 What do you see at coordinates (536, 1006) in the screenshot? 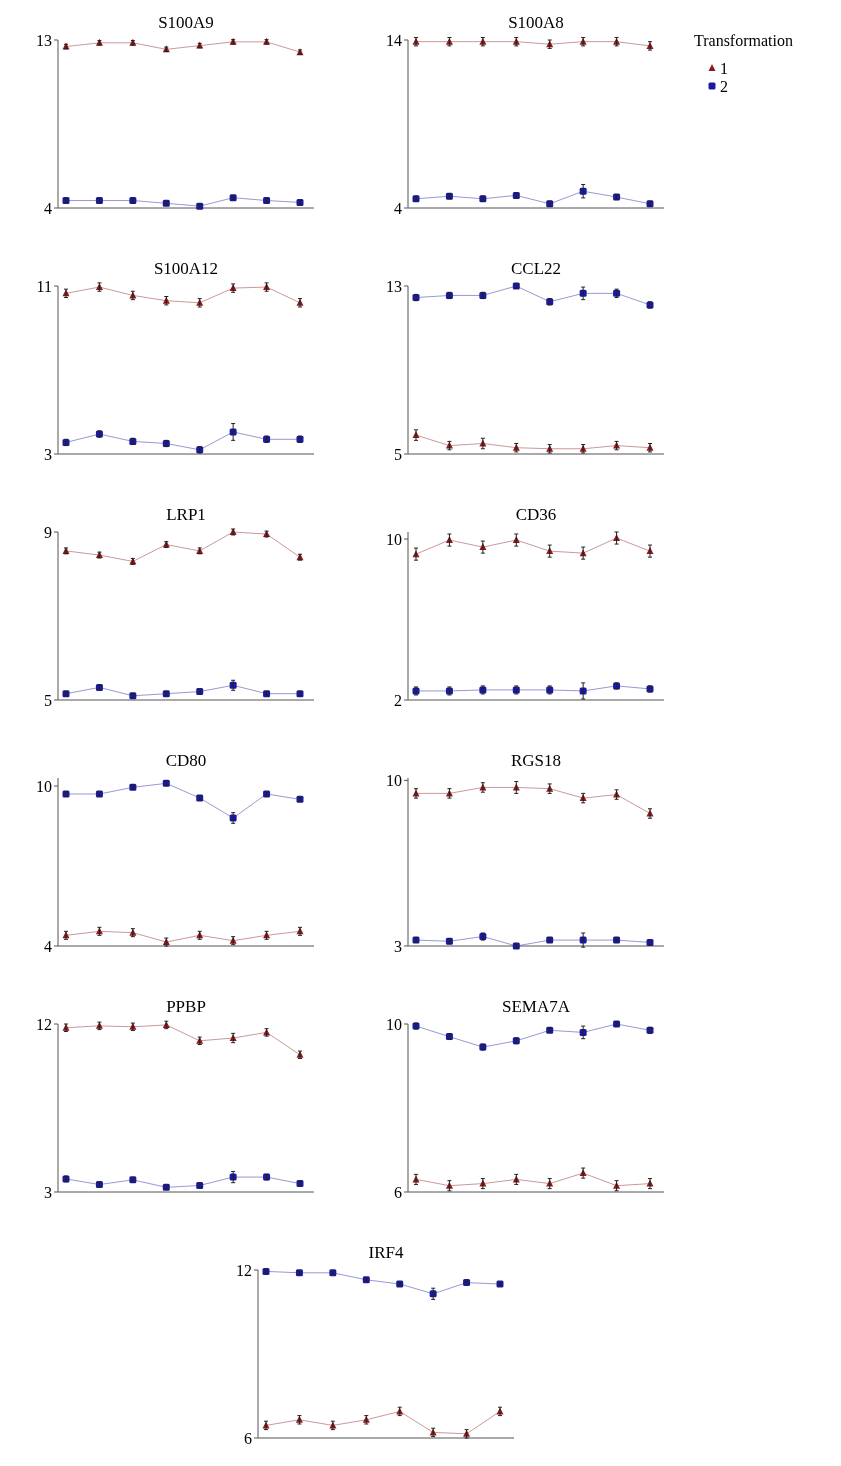
I see `chart-title: SEMA7A` at bounding box center [536, 1006].